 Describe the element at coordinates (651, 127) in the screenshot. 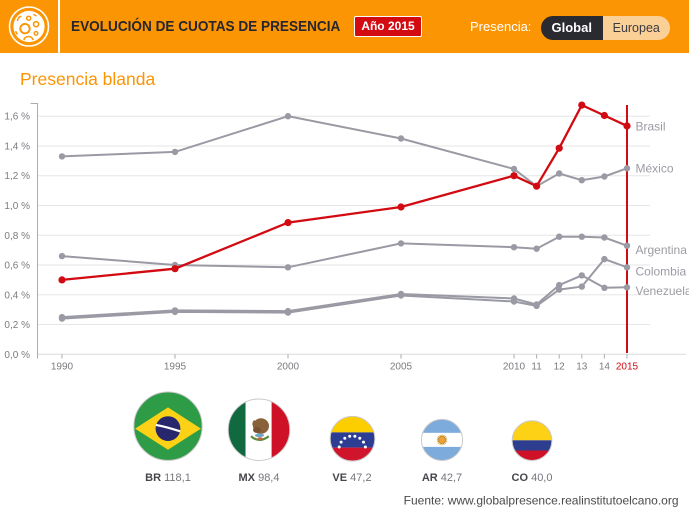

I see `svg-text: Brasil` at that location.